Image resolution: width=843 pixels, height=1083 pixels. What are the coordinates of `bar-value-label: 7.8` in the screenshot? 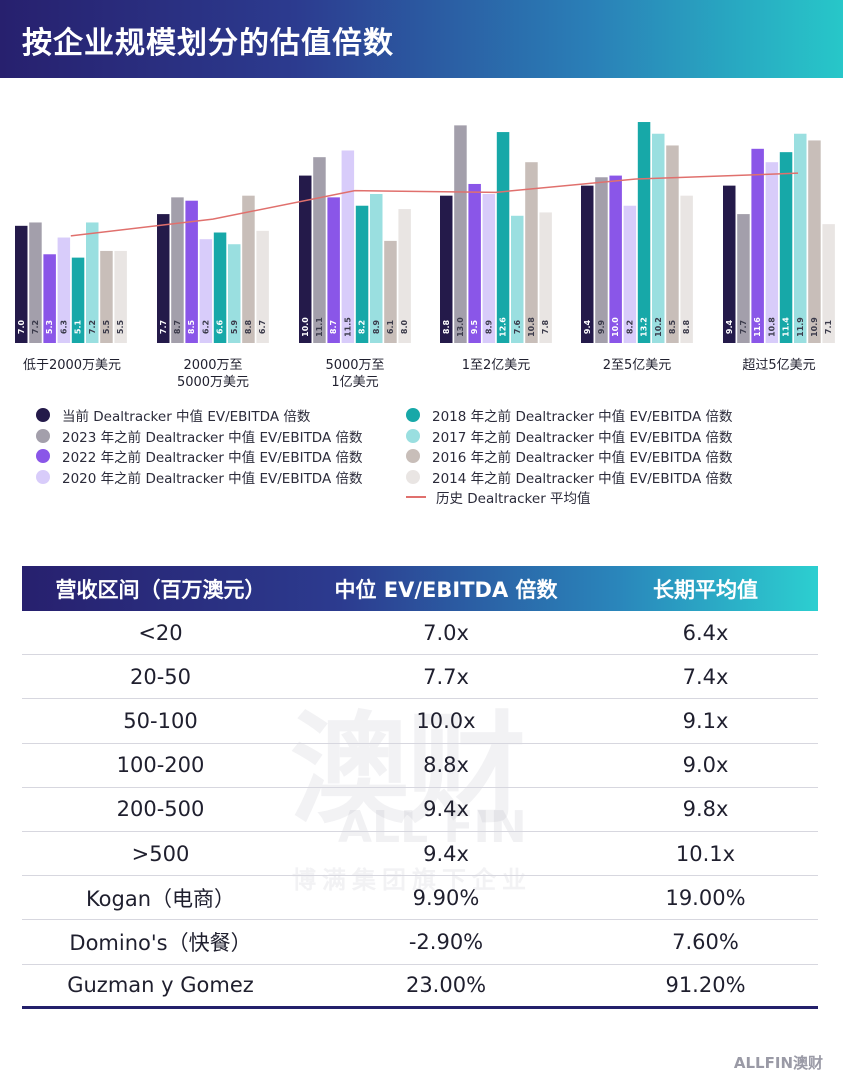 It's located at (545, 326).